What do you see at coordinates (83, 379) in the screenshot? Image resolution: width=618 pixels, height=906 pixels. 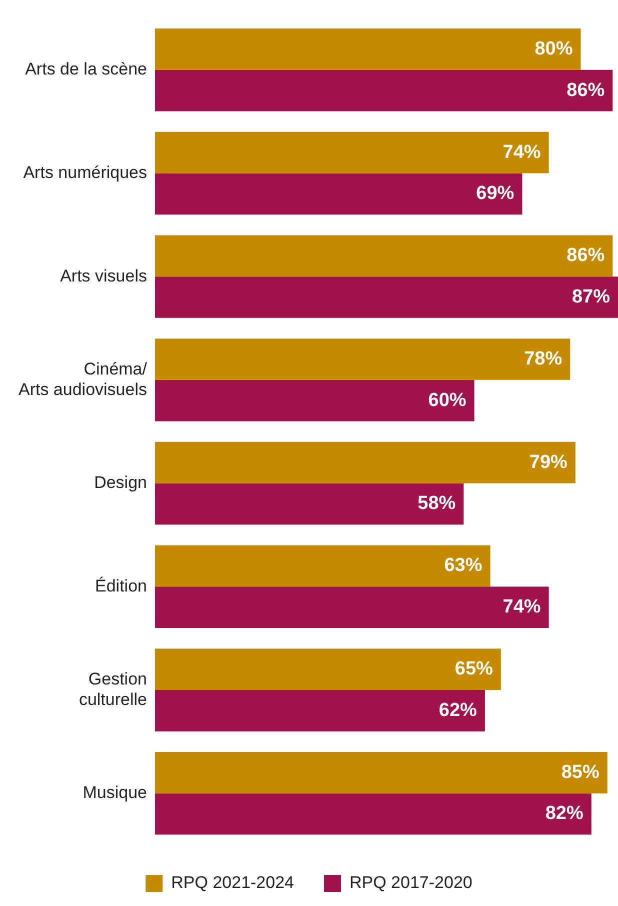 I see `y-tick-label: Cinéma/ Arts audiovisuels` at bounding box center [83, 379].